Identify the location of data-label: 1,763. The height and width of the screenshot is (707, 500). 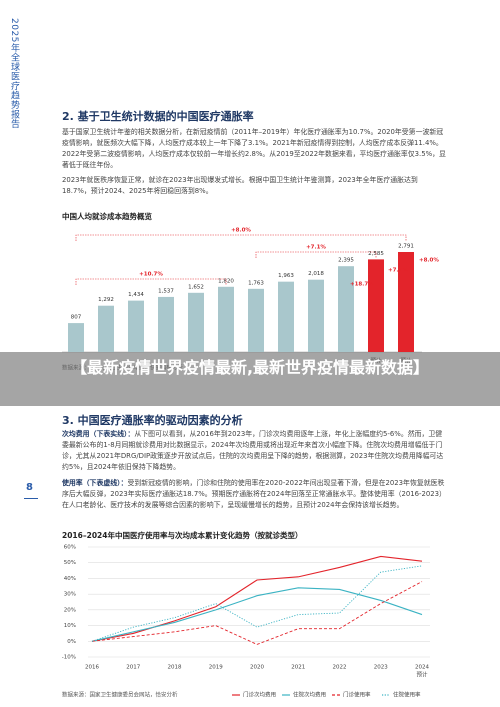
(256, 283).